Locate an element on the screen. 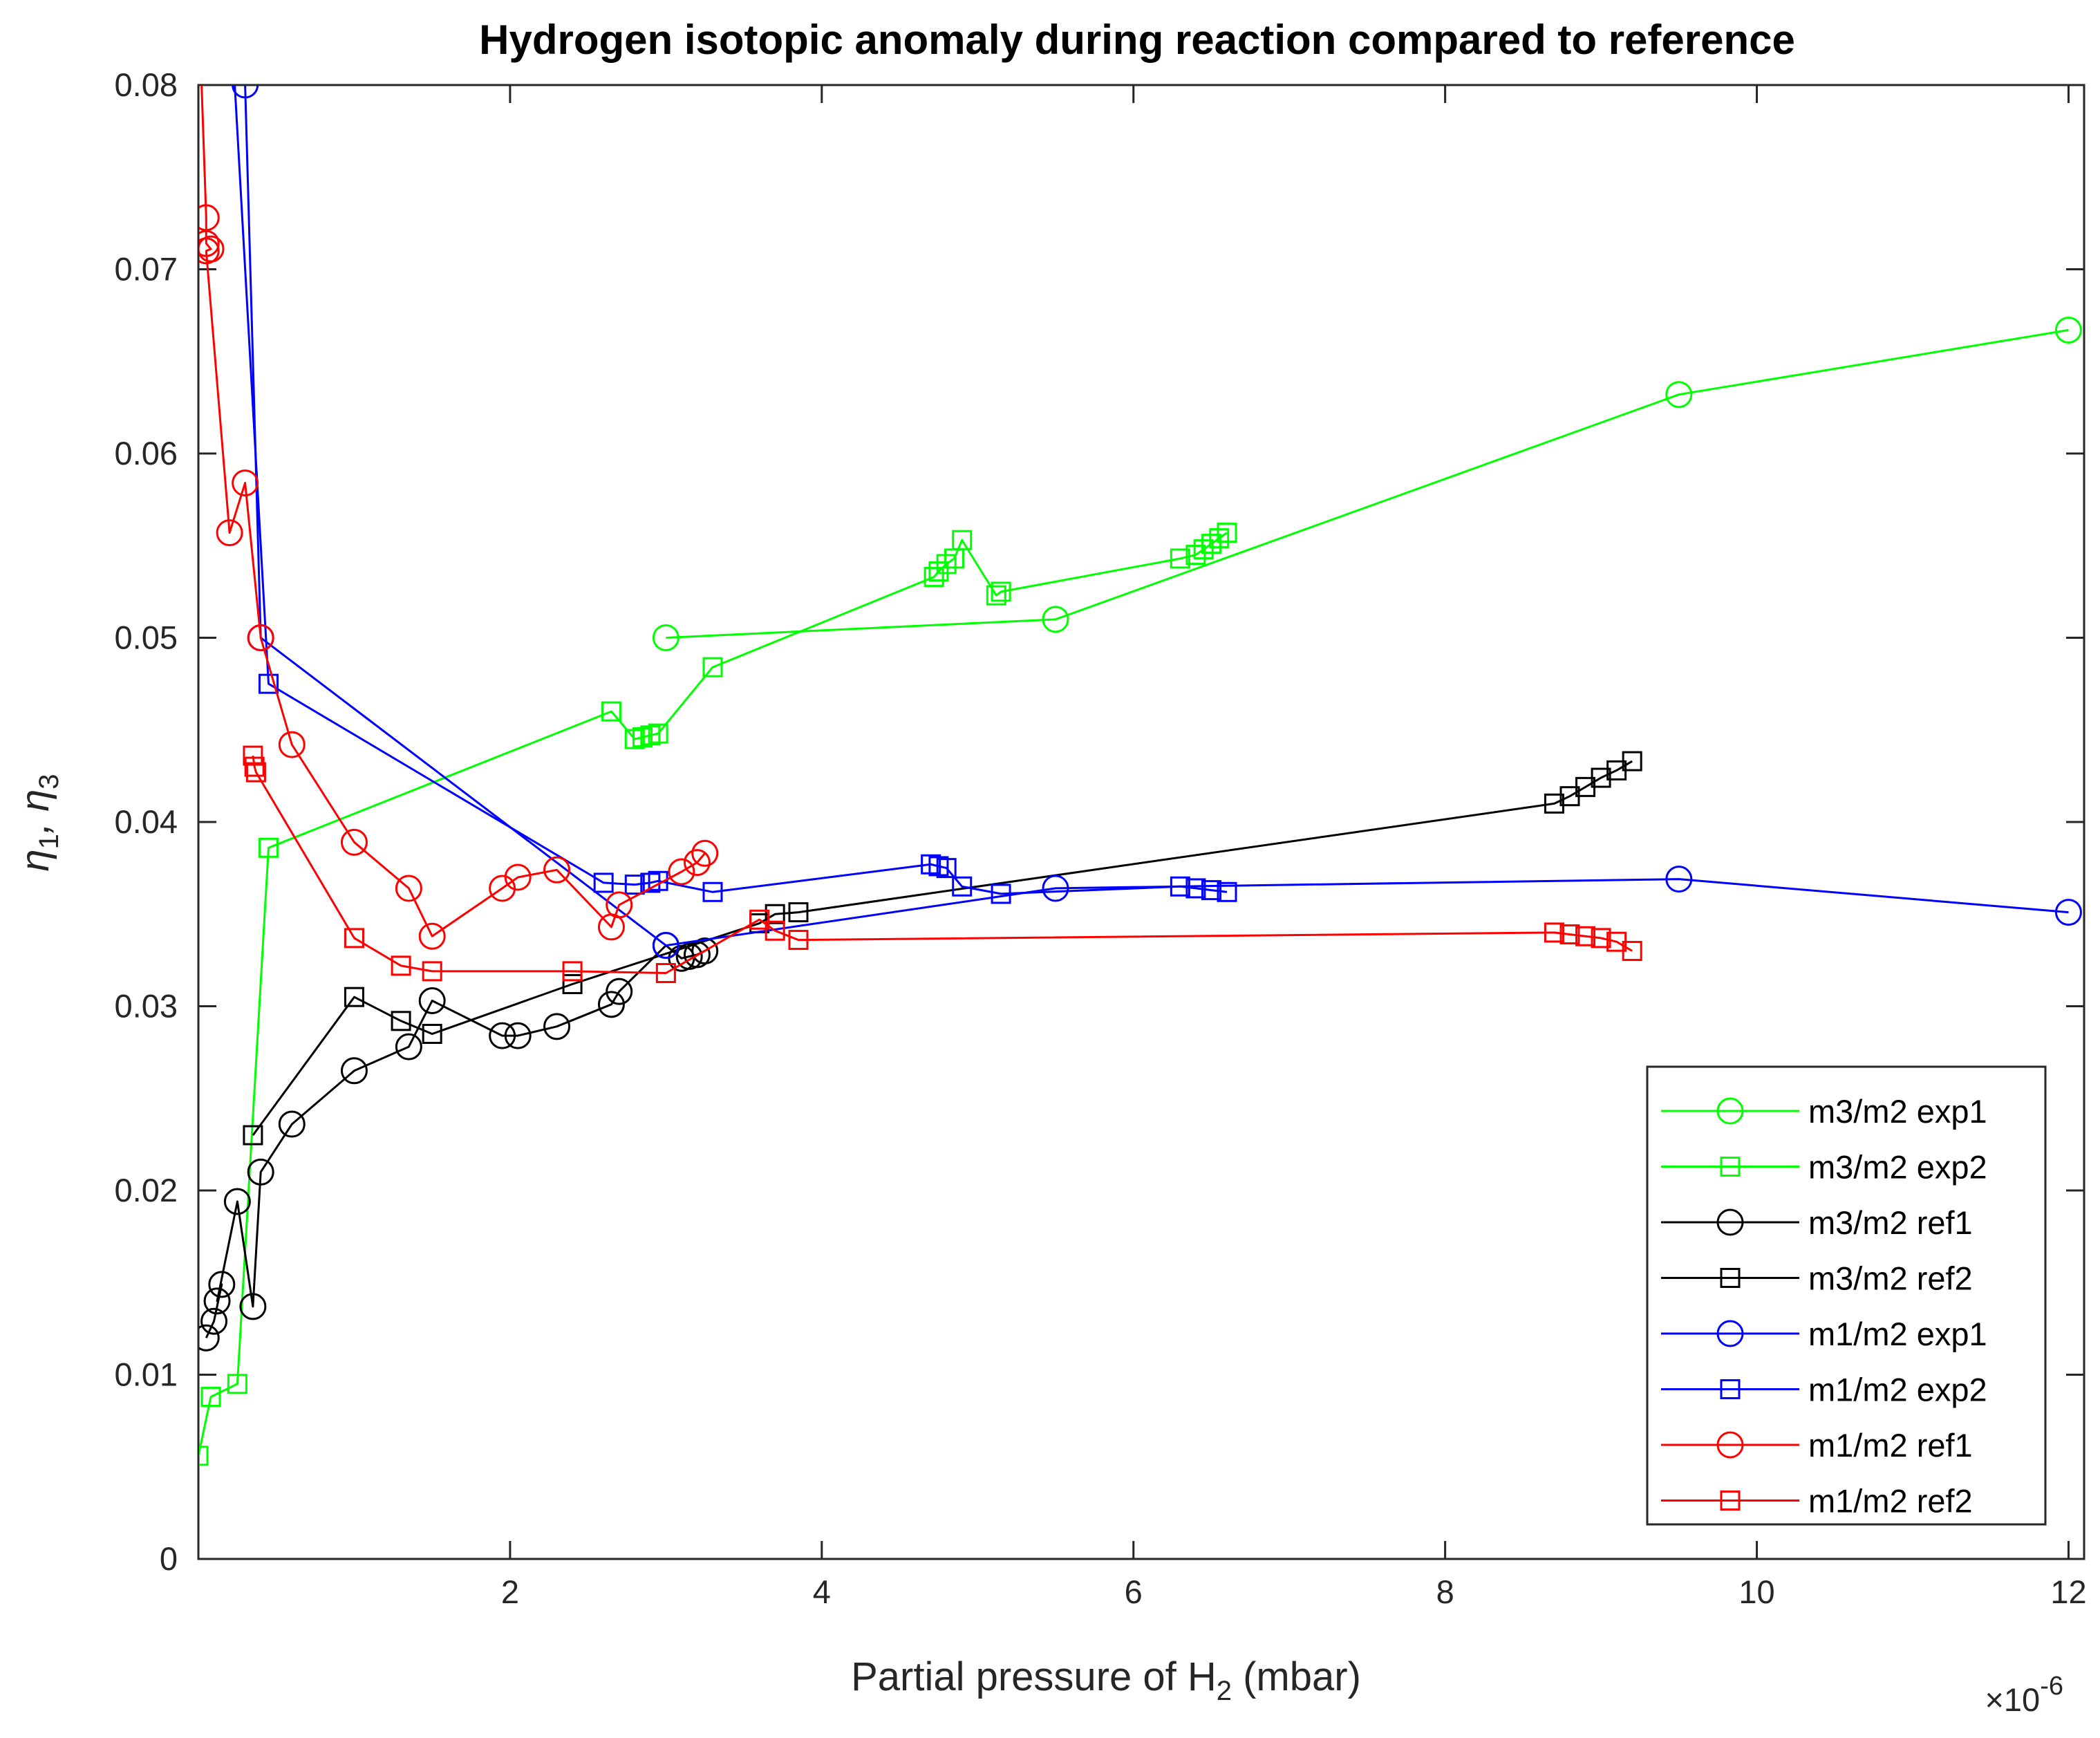 The height and width of the screenshot is (1738, 2100). y-tick-label: 0.03 is located at coordinates (146, 1006).